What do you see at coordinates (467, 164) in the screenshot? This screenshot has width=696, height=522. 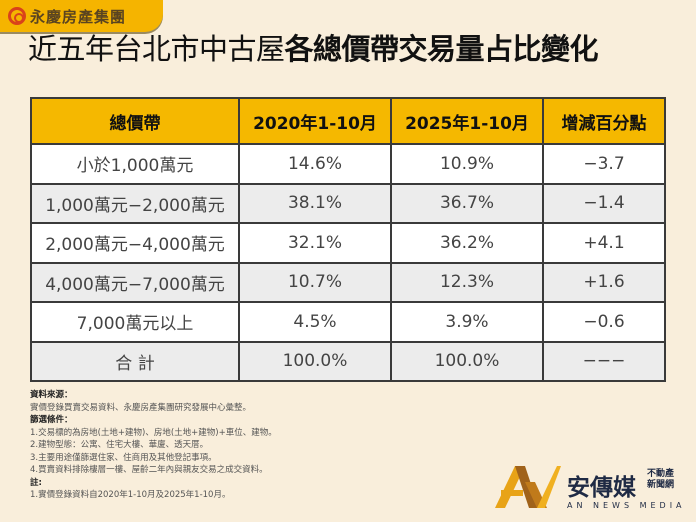 I see `table-cell: 10.9%` at bounding box center [467, 164].